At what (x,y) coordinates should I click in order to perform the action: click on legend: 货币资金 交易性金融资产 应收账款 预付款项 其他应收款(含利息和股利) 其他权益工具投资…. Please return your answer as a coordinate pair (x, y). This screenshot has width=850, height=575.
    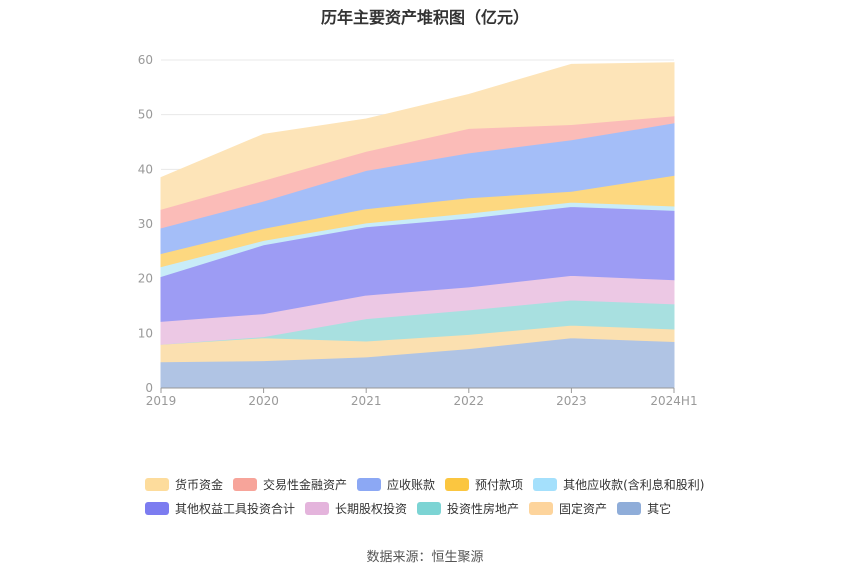
    Looking at the image, I should click on (445, 496).